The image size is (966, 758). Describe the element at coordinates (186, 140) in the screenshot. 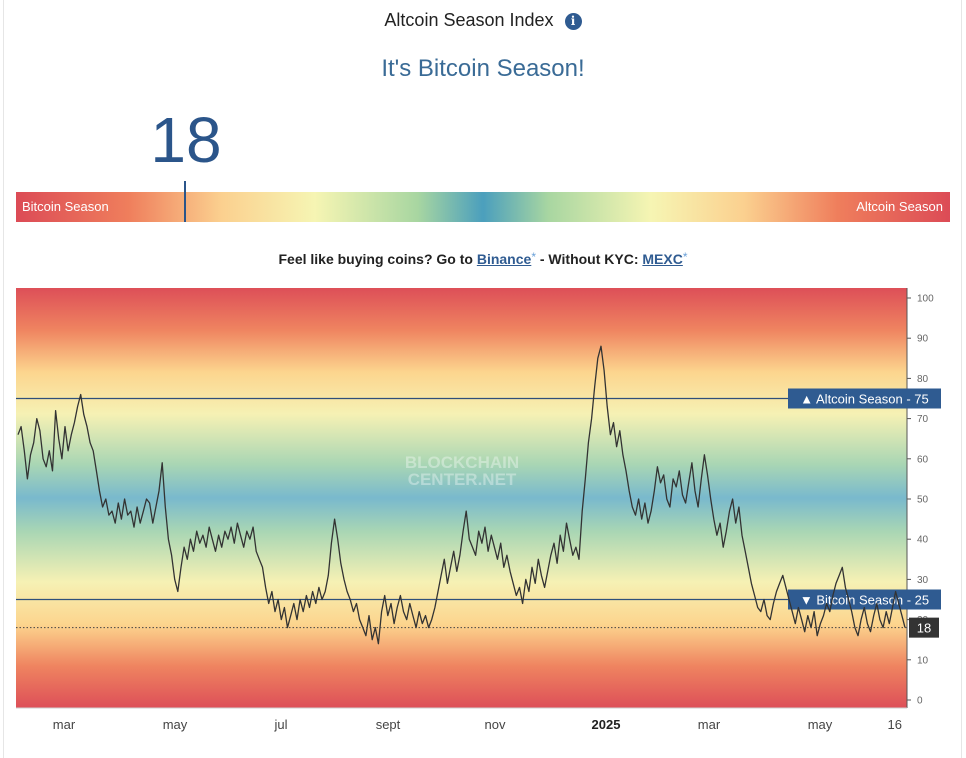

I see `current-index-value: 18` at that location.